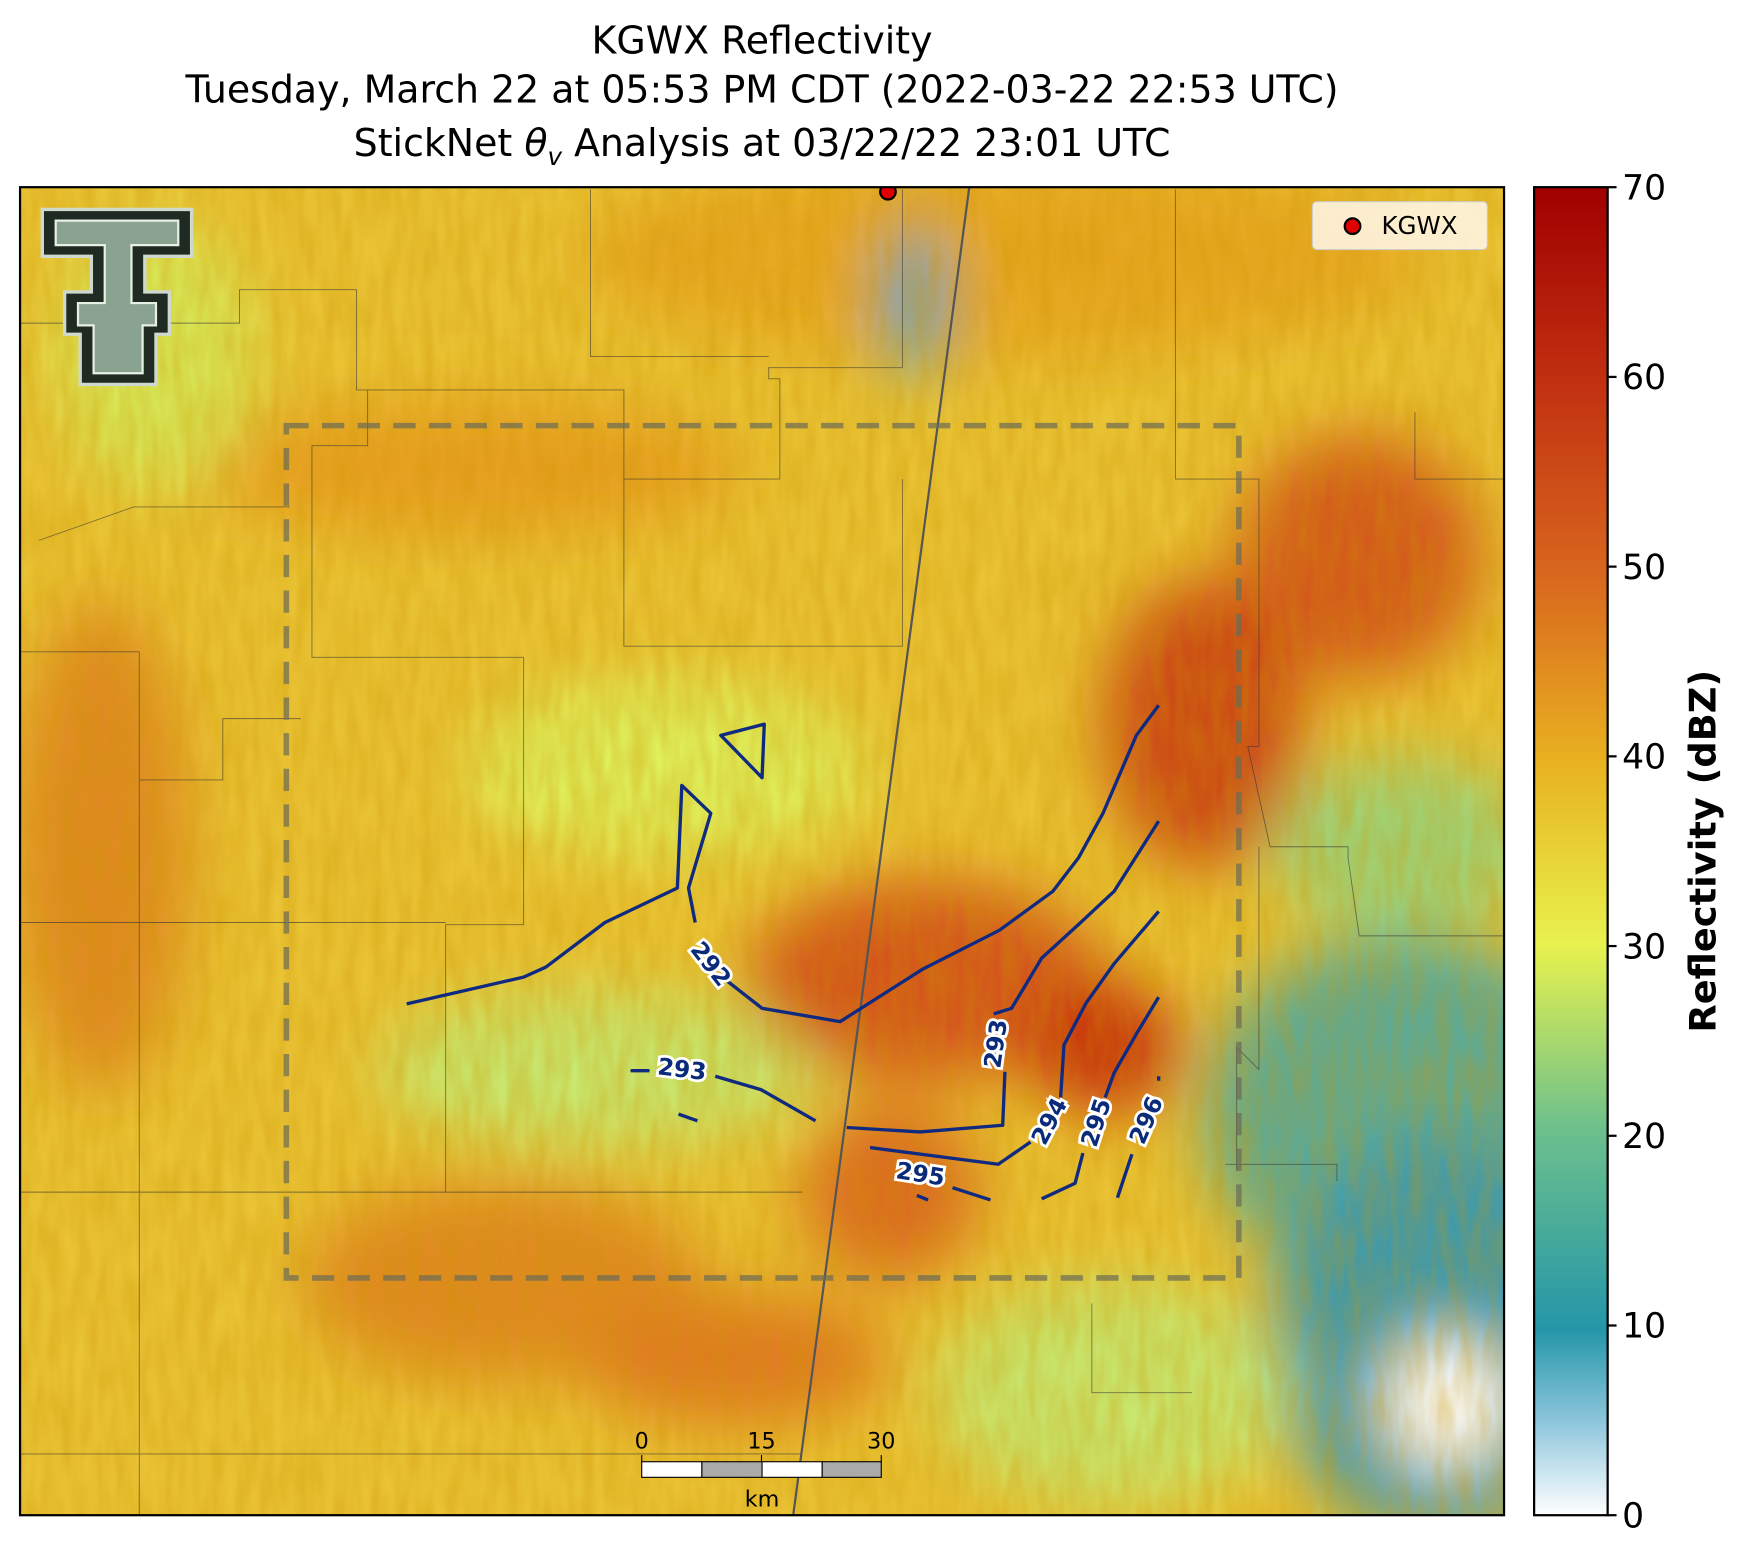  I want to click on contour-label: 293, so click(682, 1069).